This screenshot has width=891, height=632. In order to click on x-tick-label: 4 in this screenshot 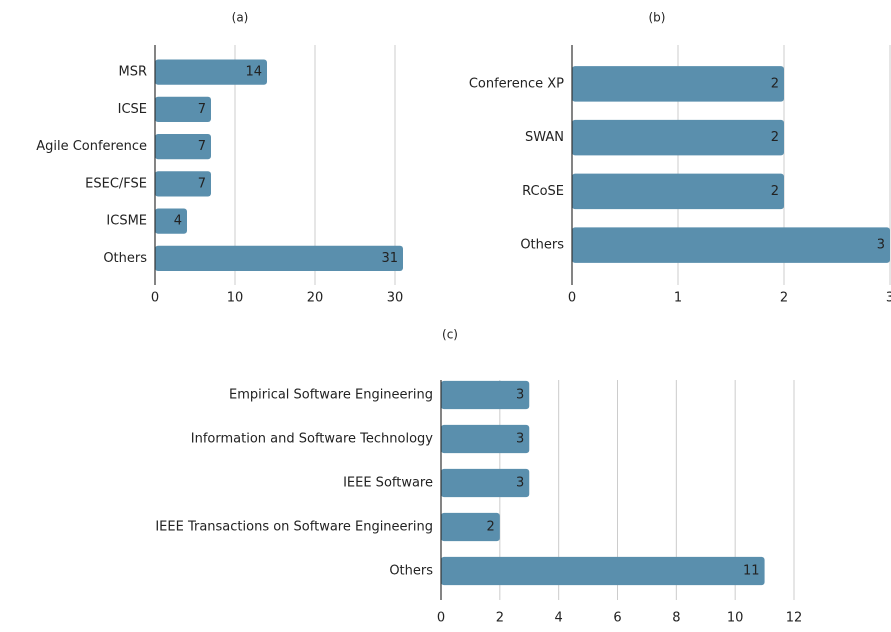, I will do `click(559, 618)`.